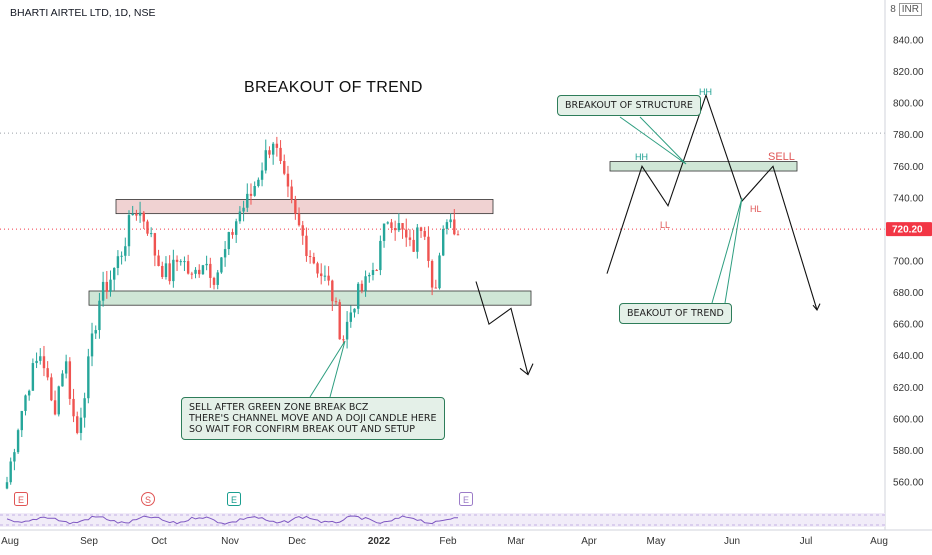 The image size is (932, 555). I want to click on earnings-badge-2-letter: E, so click(234, 500).